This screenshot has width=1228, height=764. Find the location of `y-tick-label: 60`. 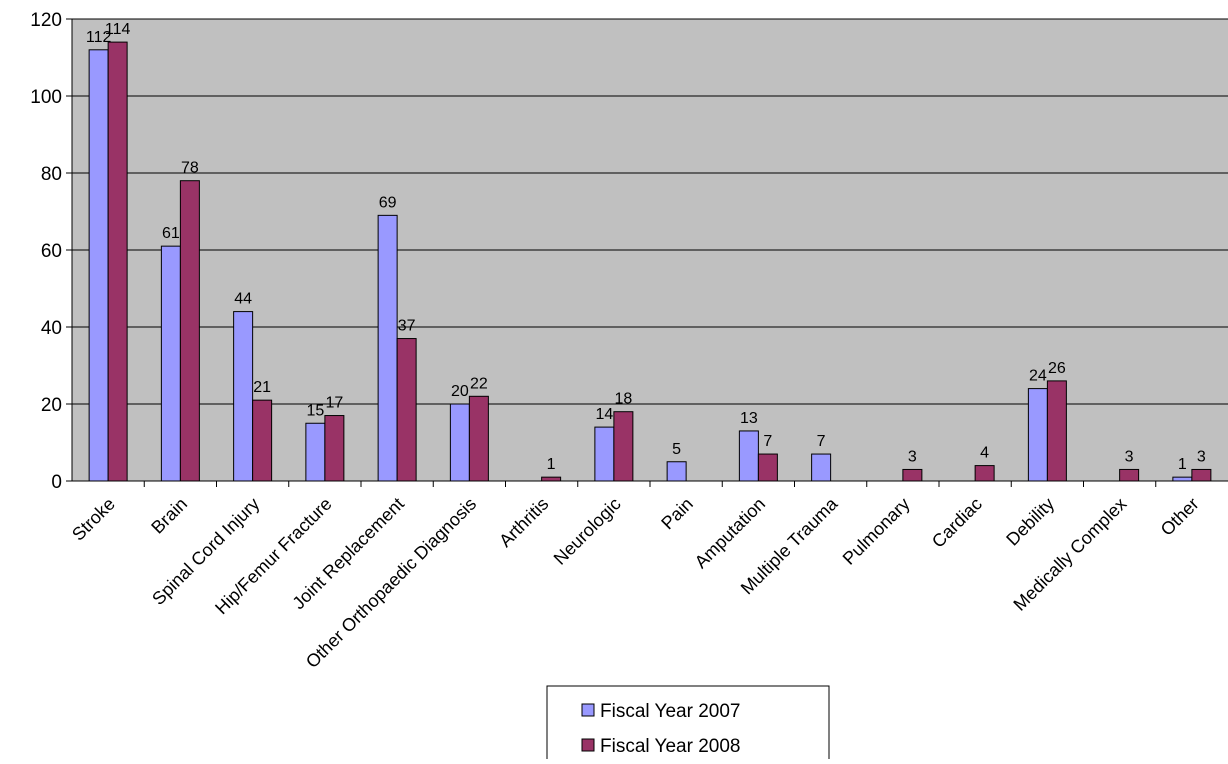

y-tick-label: 60 is located at coordinates (51, 251).